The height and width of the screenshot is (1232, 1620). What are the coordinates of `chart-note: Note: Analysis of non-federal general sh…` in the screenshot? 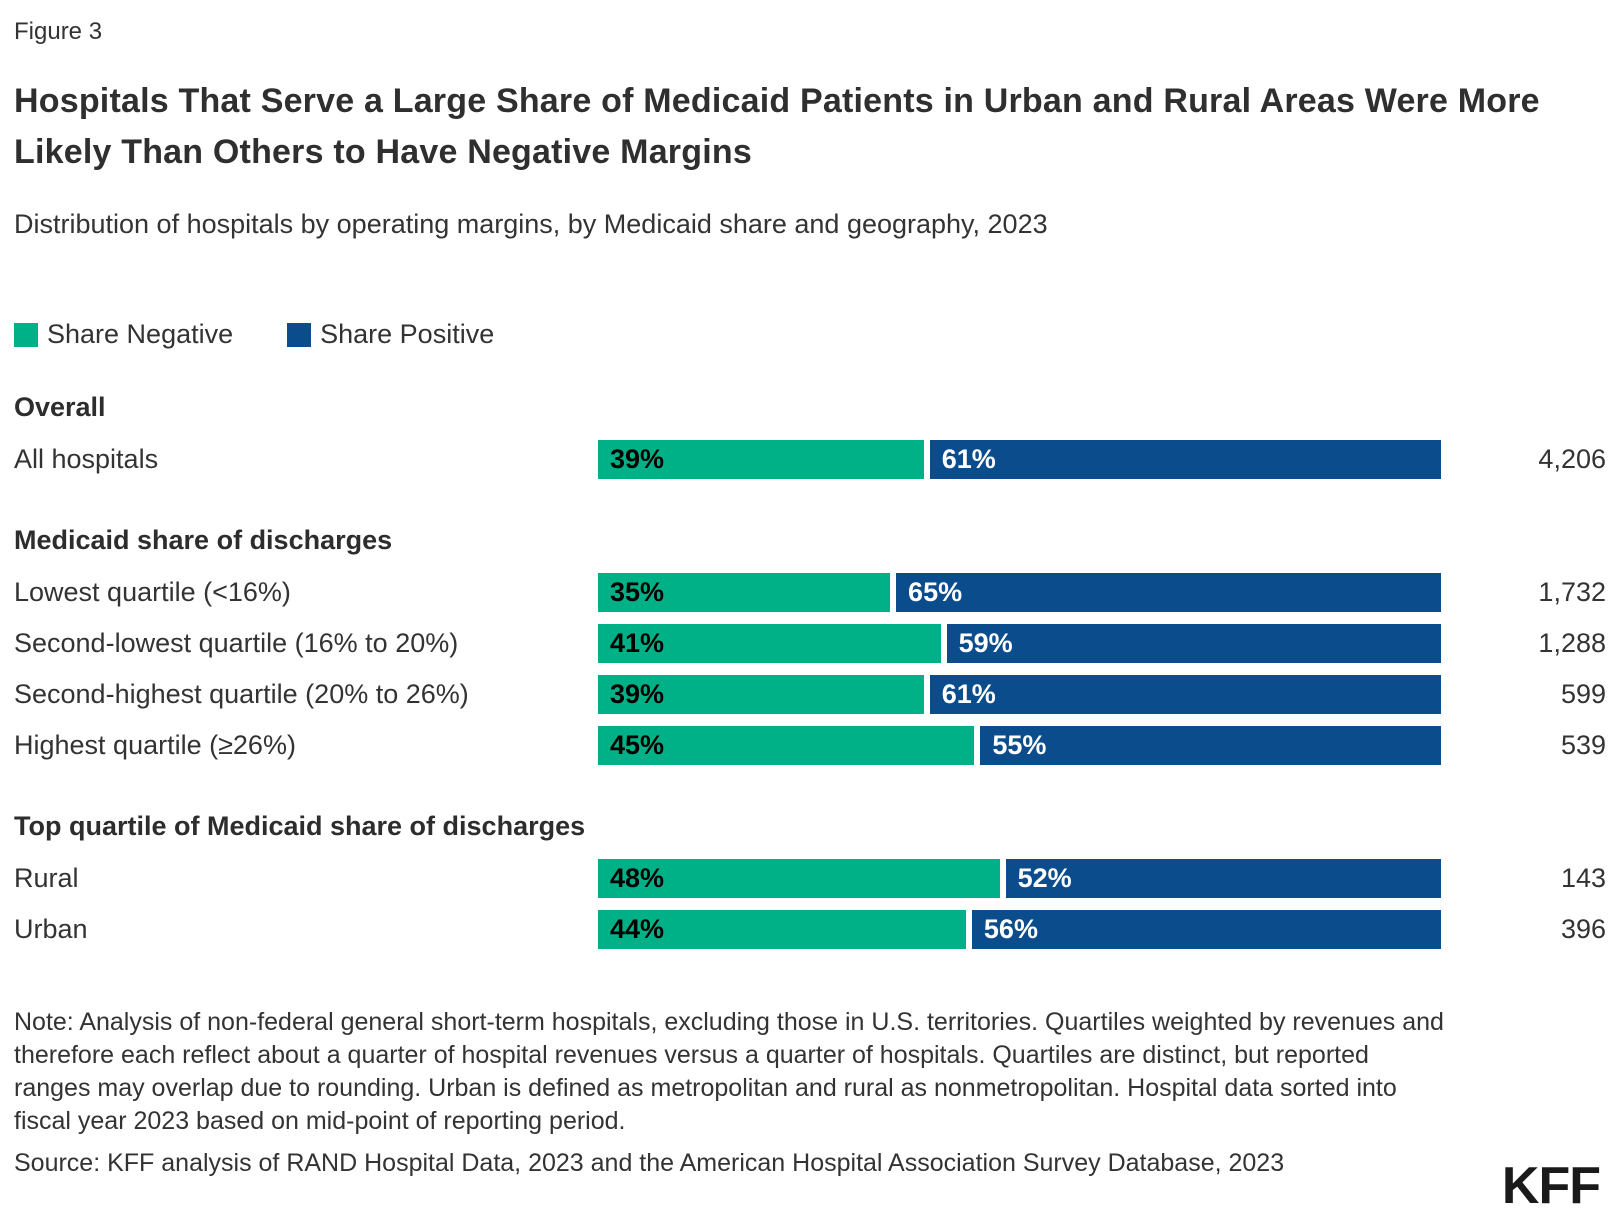 It's located at (729, 1071).